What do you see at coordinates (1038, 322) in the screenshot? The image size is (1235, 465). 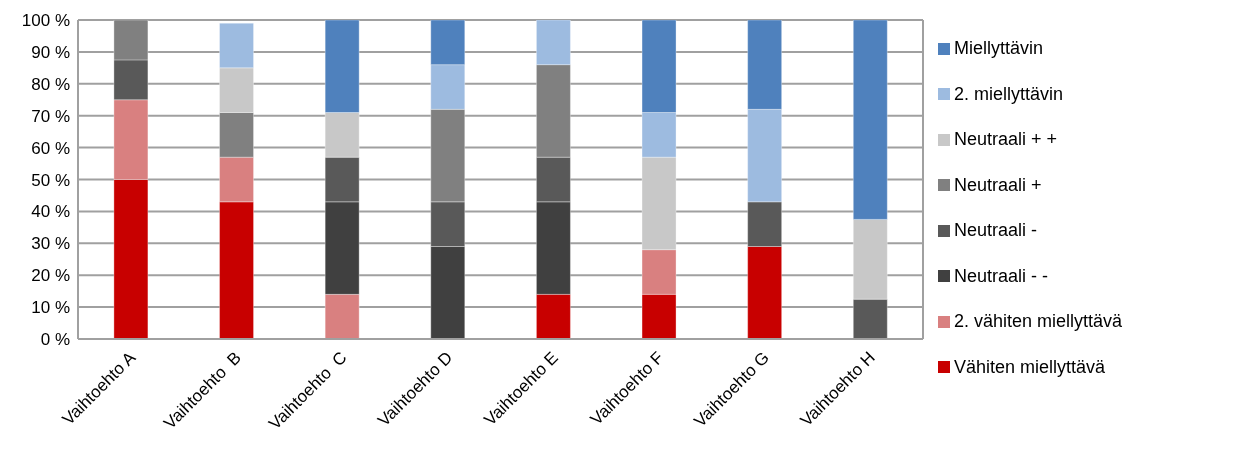 I see `legend-label: 2. vähiten miellyttävä` at bounding box center [1038, 322].